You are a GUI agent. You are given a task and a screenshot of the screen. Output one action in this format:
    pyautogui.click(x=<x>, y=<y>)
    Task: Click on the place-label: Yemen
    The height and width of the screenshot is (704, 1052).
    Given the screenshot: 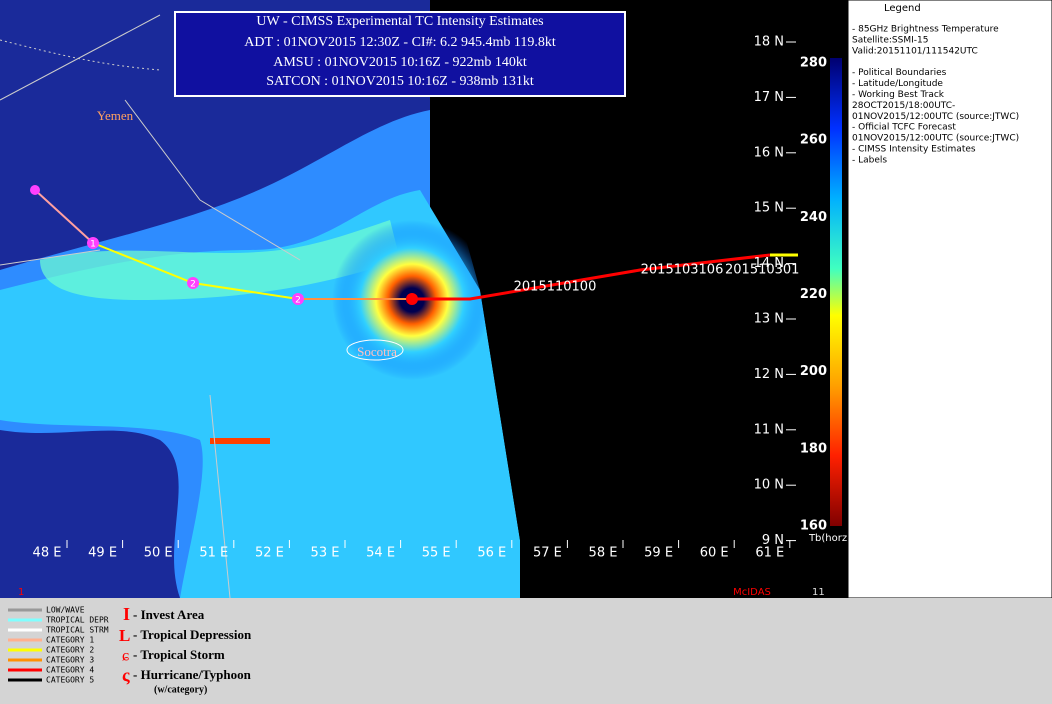 What is the action you would take?
    pyautogui.click(x=115, y=115)
    